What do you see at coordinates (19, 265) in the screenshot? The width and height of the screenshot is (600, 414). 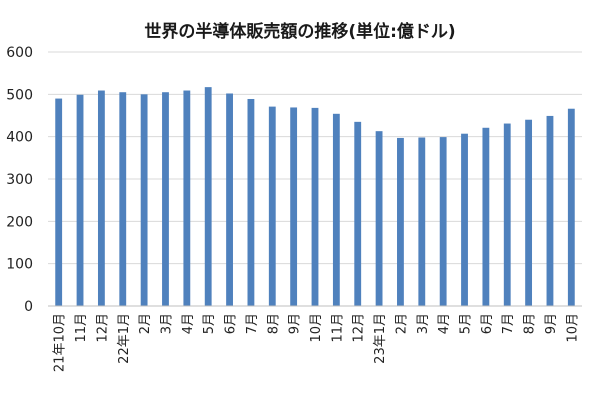 I see `y-tick-label: 100` at bounding box center [19, 265].